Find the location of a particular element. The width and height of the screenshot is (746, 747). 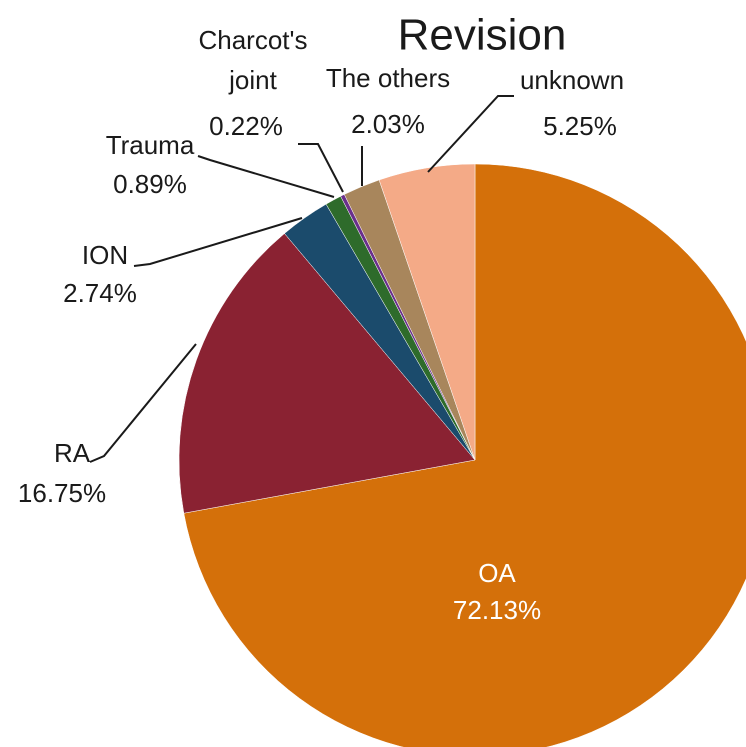

slice-label: unknown is located at coordinates (572, 80).